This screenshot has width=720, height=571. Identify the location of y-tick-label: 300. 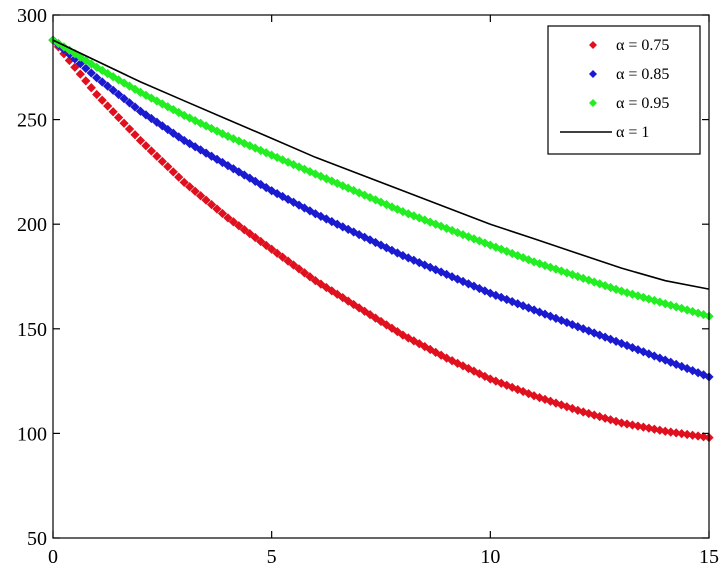
(32, 16).